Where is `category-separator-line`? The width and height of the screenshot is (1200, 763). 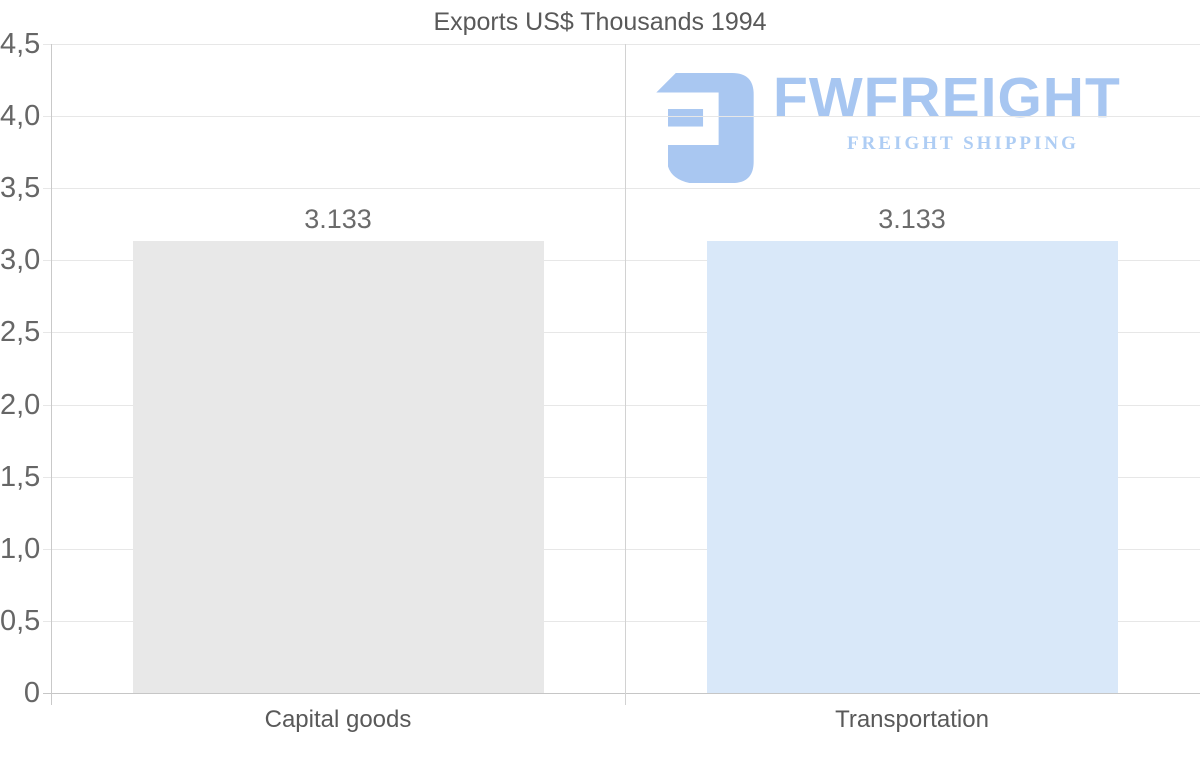 category-separator-line is located at coordinates (625, 374).